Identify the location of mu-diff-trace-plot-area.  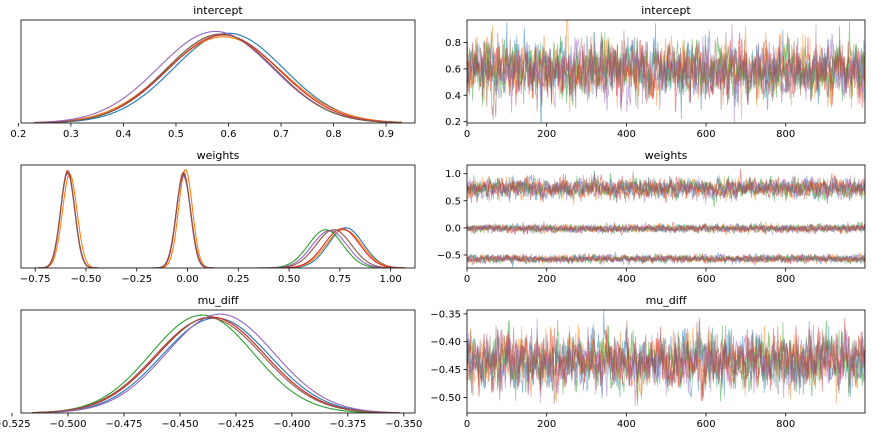
(666, 358).